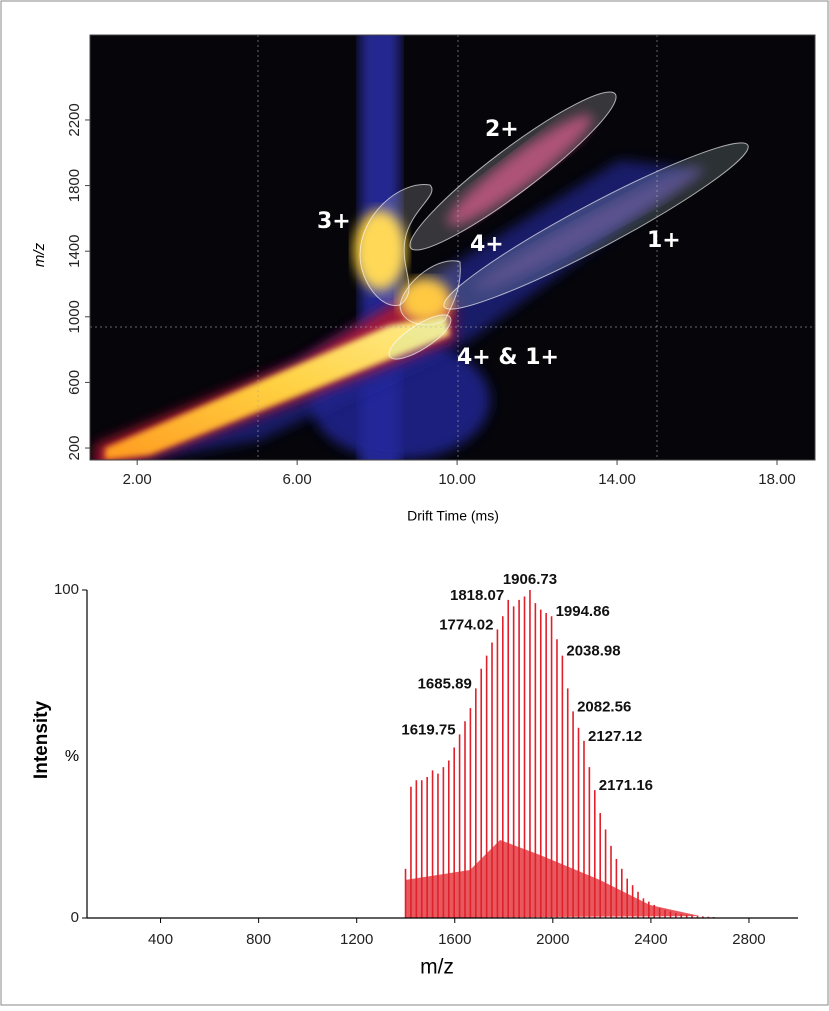 The image size is (829, 1011). Describe the element at coordinates (75, 917) in the screenshot. I see `y-tick-label: 0` at that location.